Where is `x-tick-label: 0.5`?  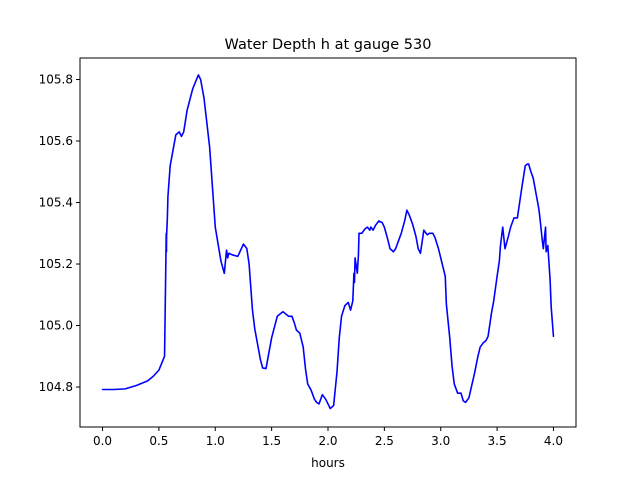 x-tick-label: 0.5 is located at coordinates (158, 441).